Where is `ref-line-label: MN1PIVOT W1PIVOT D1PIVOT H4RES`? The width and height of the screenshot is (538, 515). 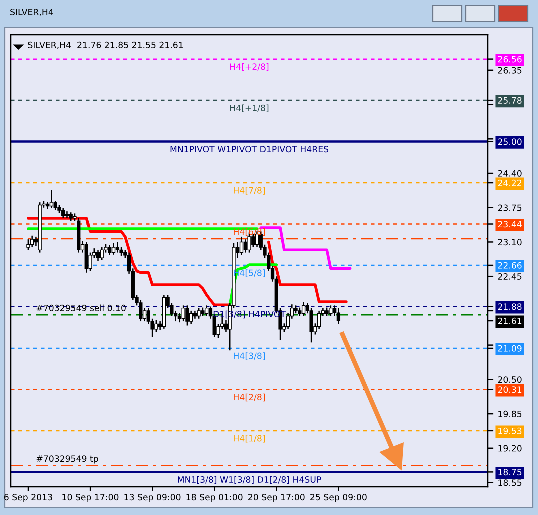 ref-line-label: MN1PIVOT W1PIVOT D1PIVOT H4RES is located at coordinates (249, 149).